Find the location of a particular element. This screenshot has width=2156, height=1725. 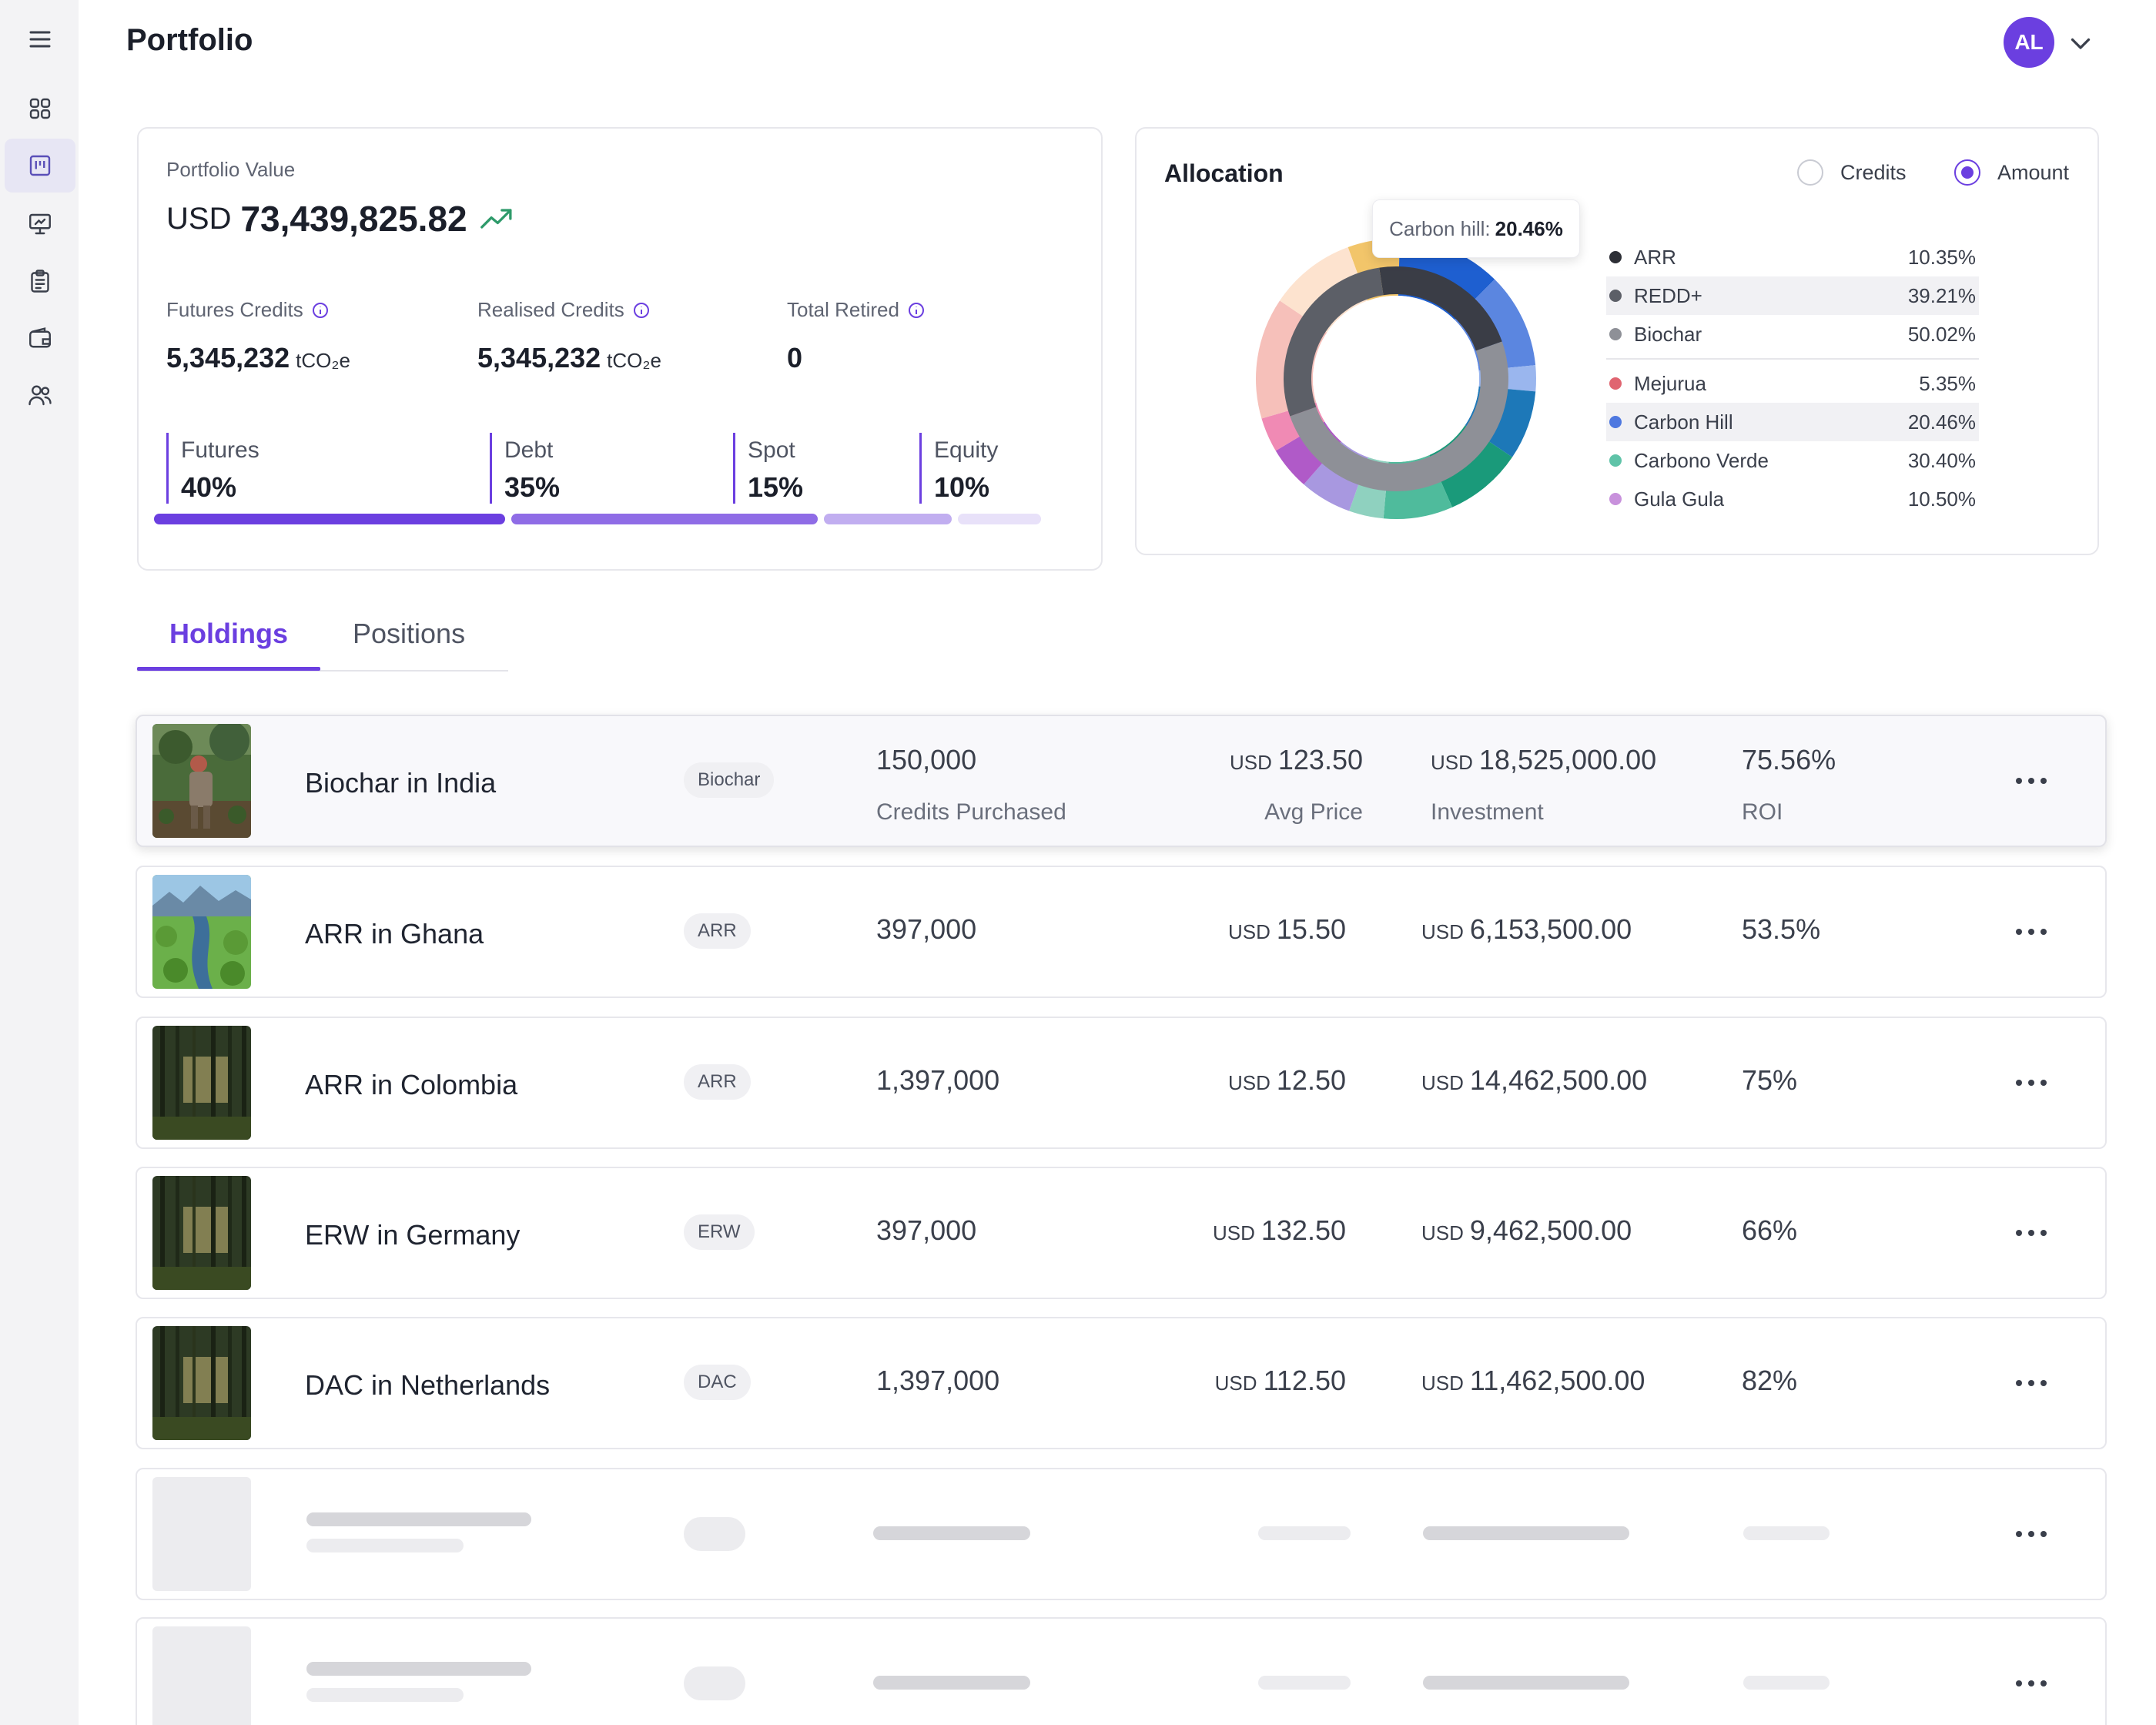

holding-name: DAC in Netherlands is located at coordinates (428, 1385).